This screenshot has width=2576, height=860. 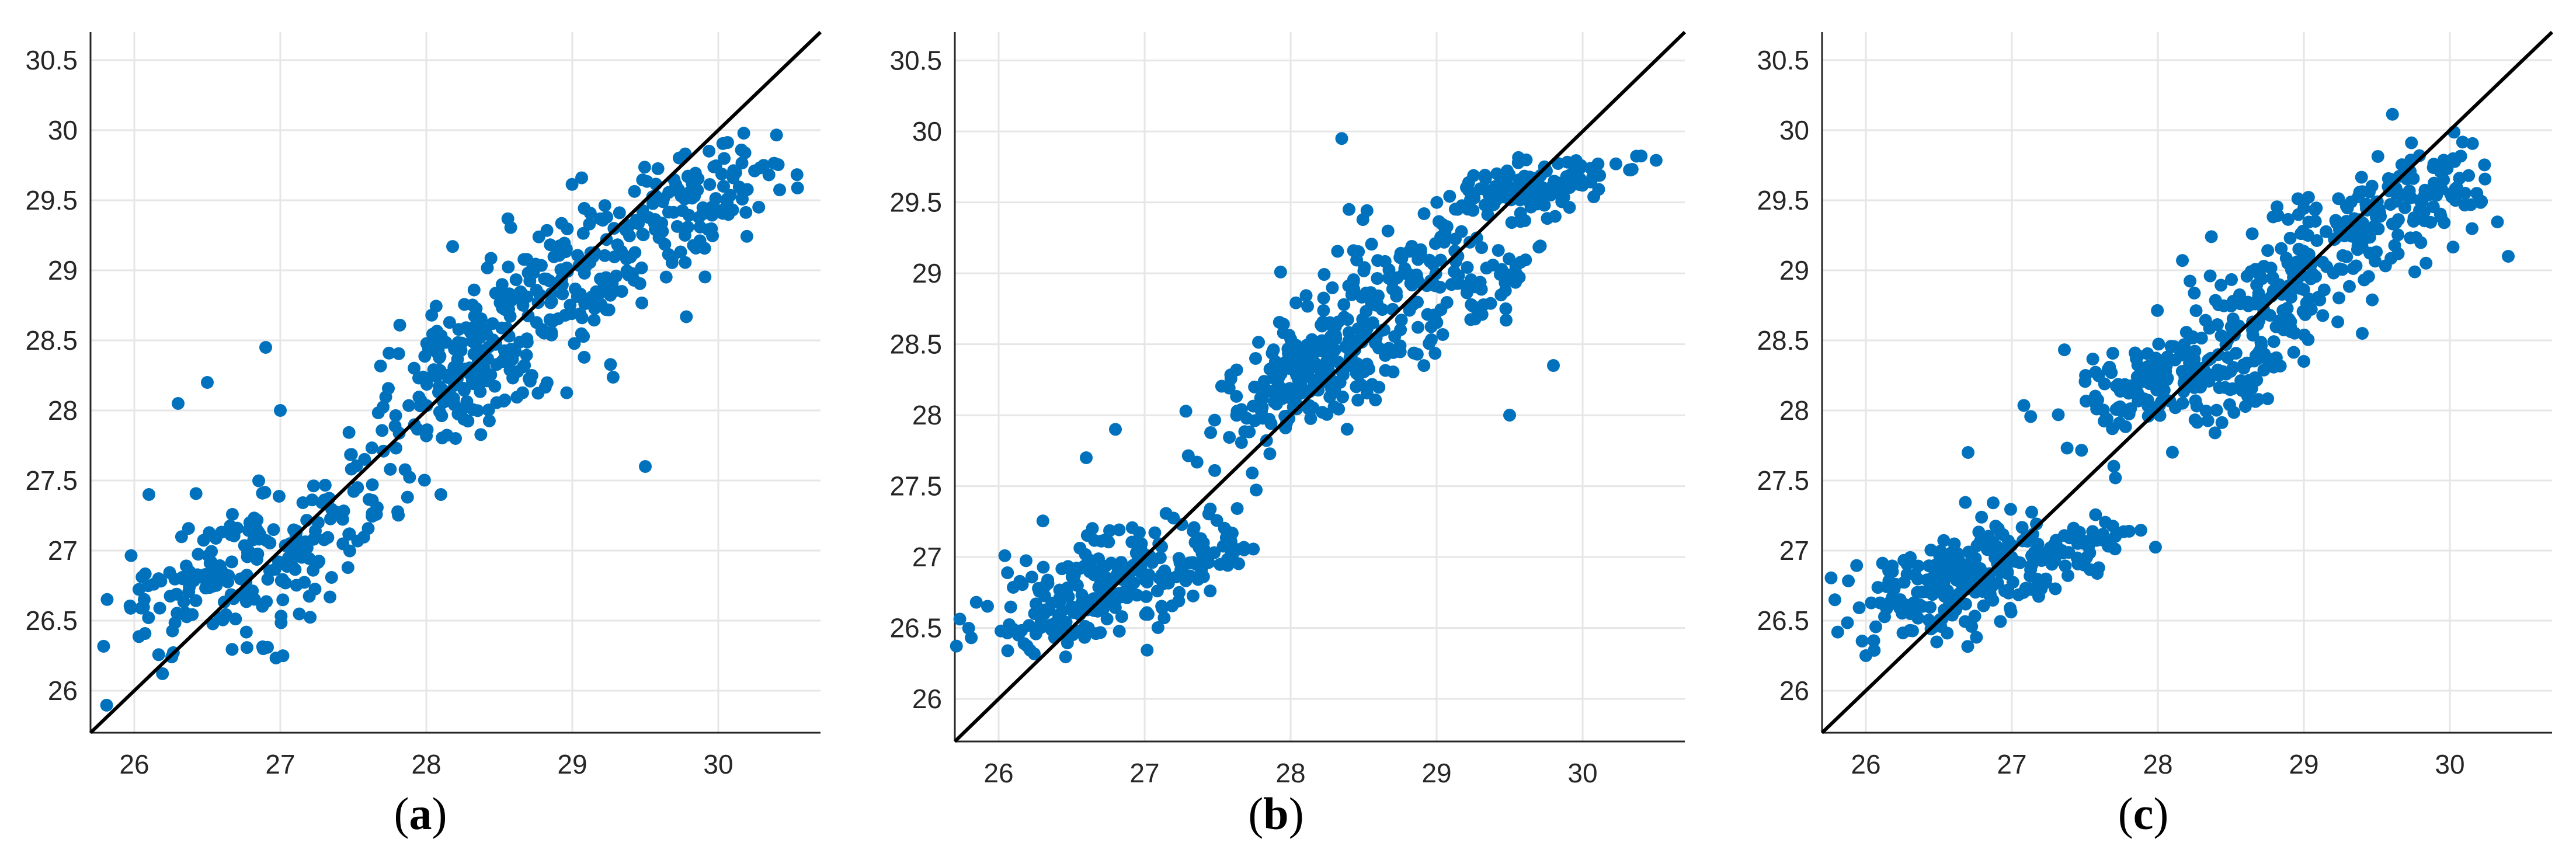 What do you see at coordinates (2450, 764) in the screenshot?
I see `x-tick-label: 30` at bounding box center [2450, 764].